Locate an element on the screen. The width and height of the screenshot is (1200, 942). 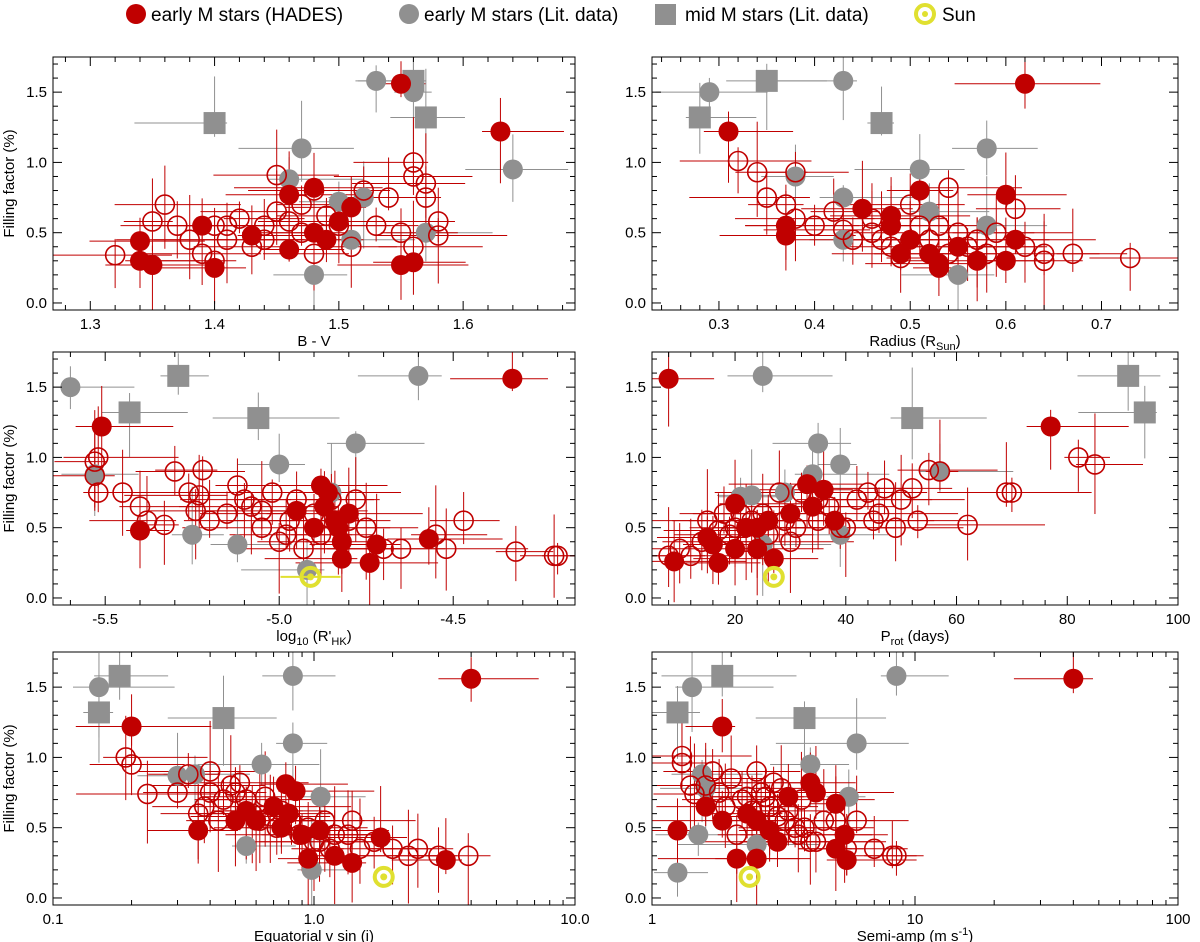
legend-lit-mid-label: mid M stars (Lit. data) is located at coordinates (777, 15).